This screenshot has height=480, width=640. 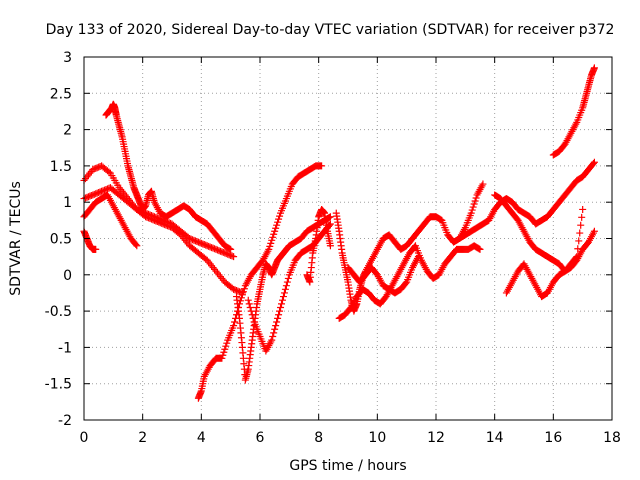 I want to click on x-tick-label: 18, so click(x=612, y=438).